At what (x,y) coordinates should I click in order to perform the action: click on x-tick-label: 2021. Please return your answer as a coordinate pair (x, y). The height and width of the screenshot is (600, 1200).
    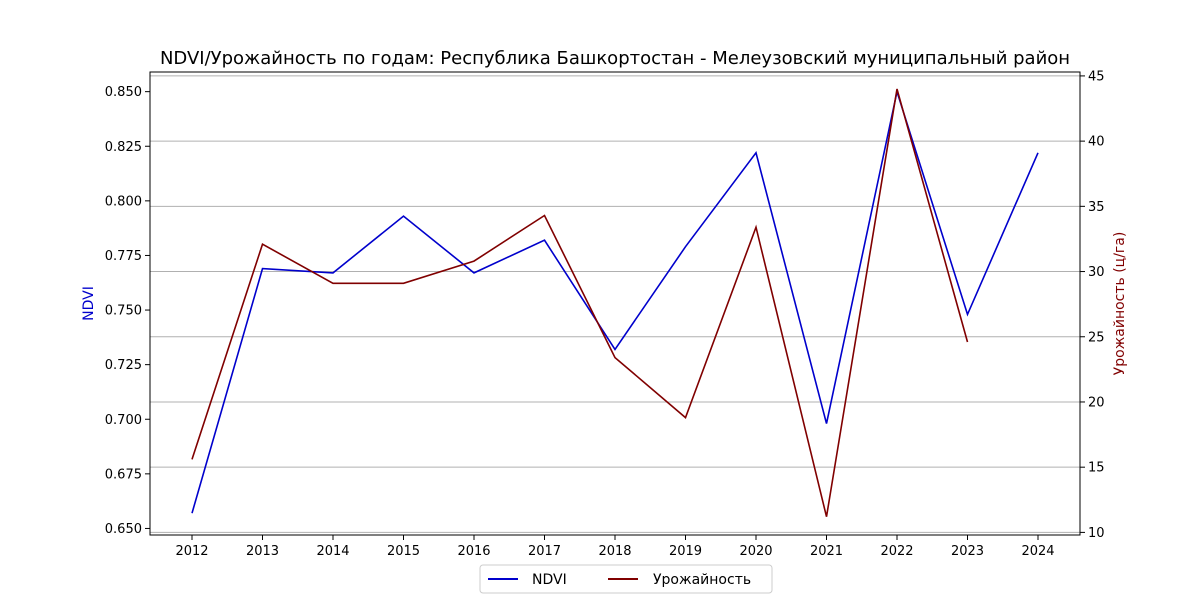
    Looking at the image, I should click on (826, 551).